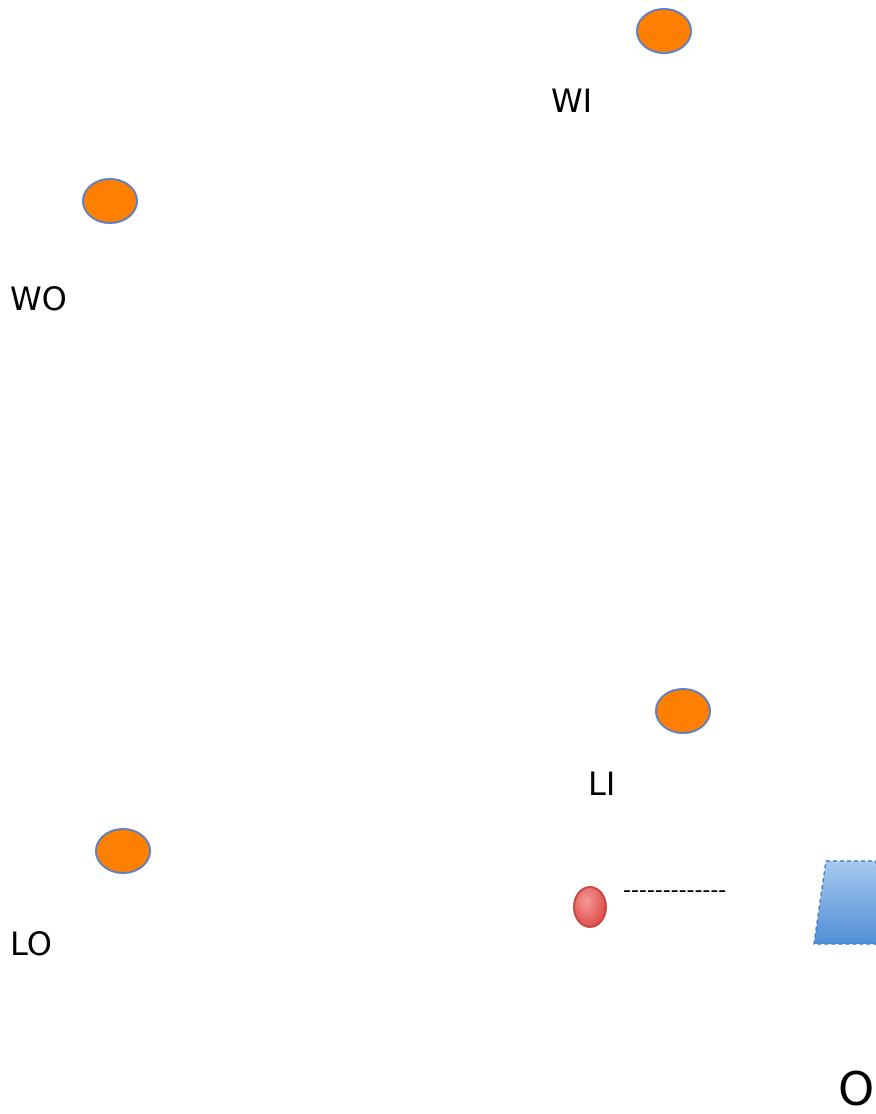 The width and height of the screenshot is (876, 1114). Describe the element at coordinates (675, 890) in the screenshot. I see `dashed-connector: -------------` at that location.